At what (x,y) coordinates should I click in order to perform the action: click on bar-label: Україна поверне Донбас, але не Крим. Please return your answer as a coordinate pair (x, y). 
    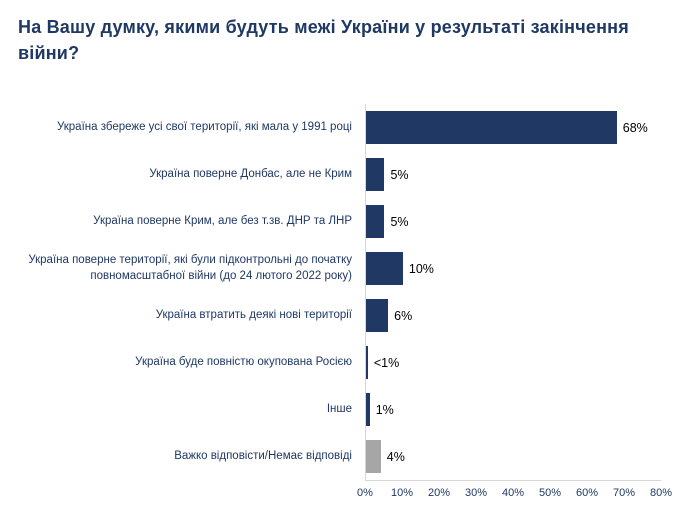
    Looking at the image, I should click on (250, 173).